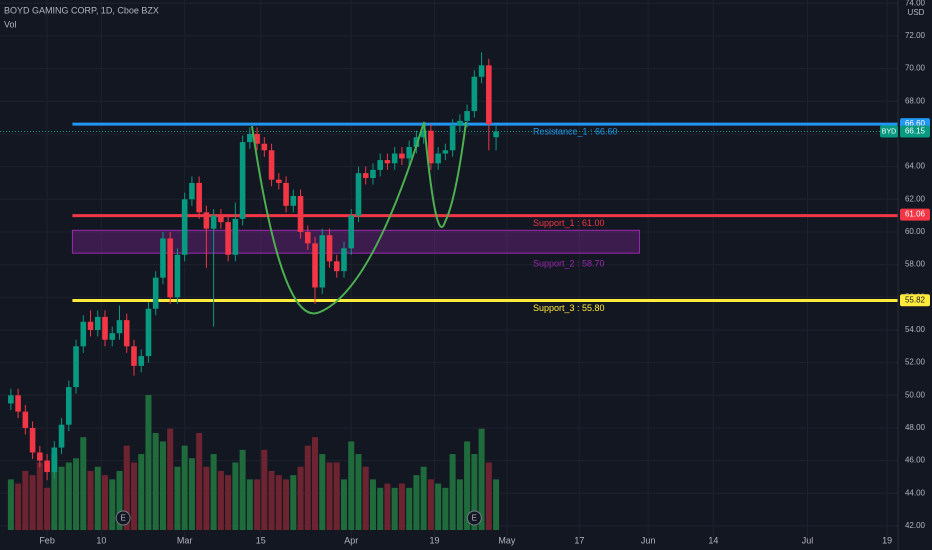  What do you see at coordinates (575, 132) in the screenshot?
I see `level-label: Resistance_1 : 66.60` at bounding box center [575, 132].